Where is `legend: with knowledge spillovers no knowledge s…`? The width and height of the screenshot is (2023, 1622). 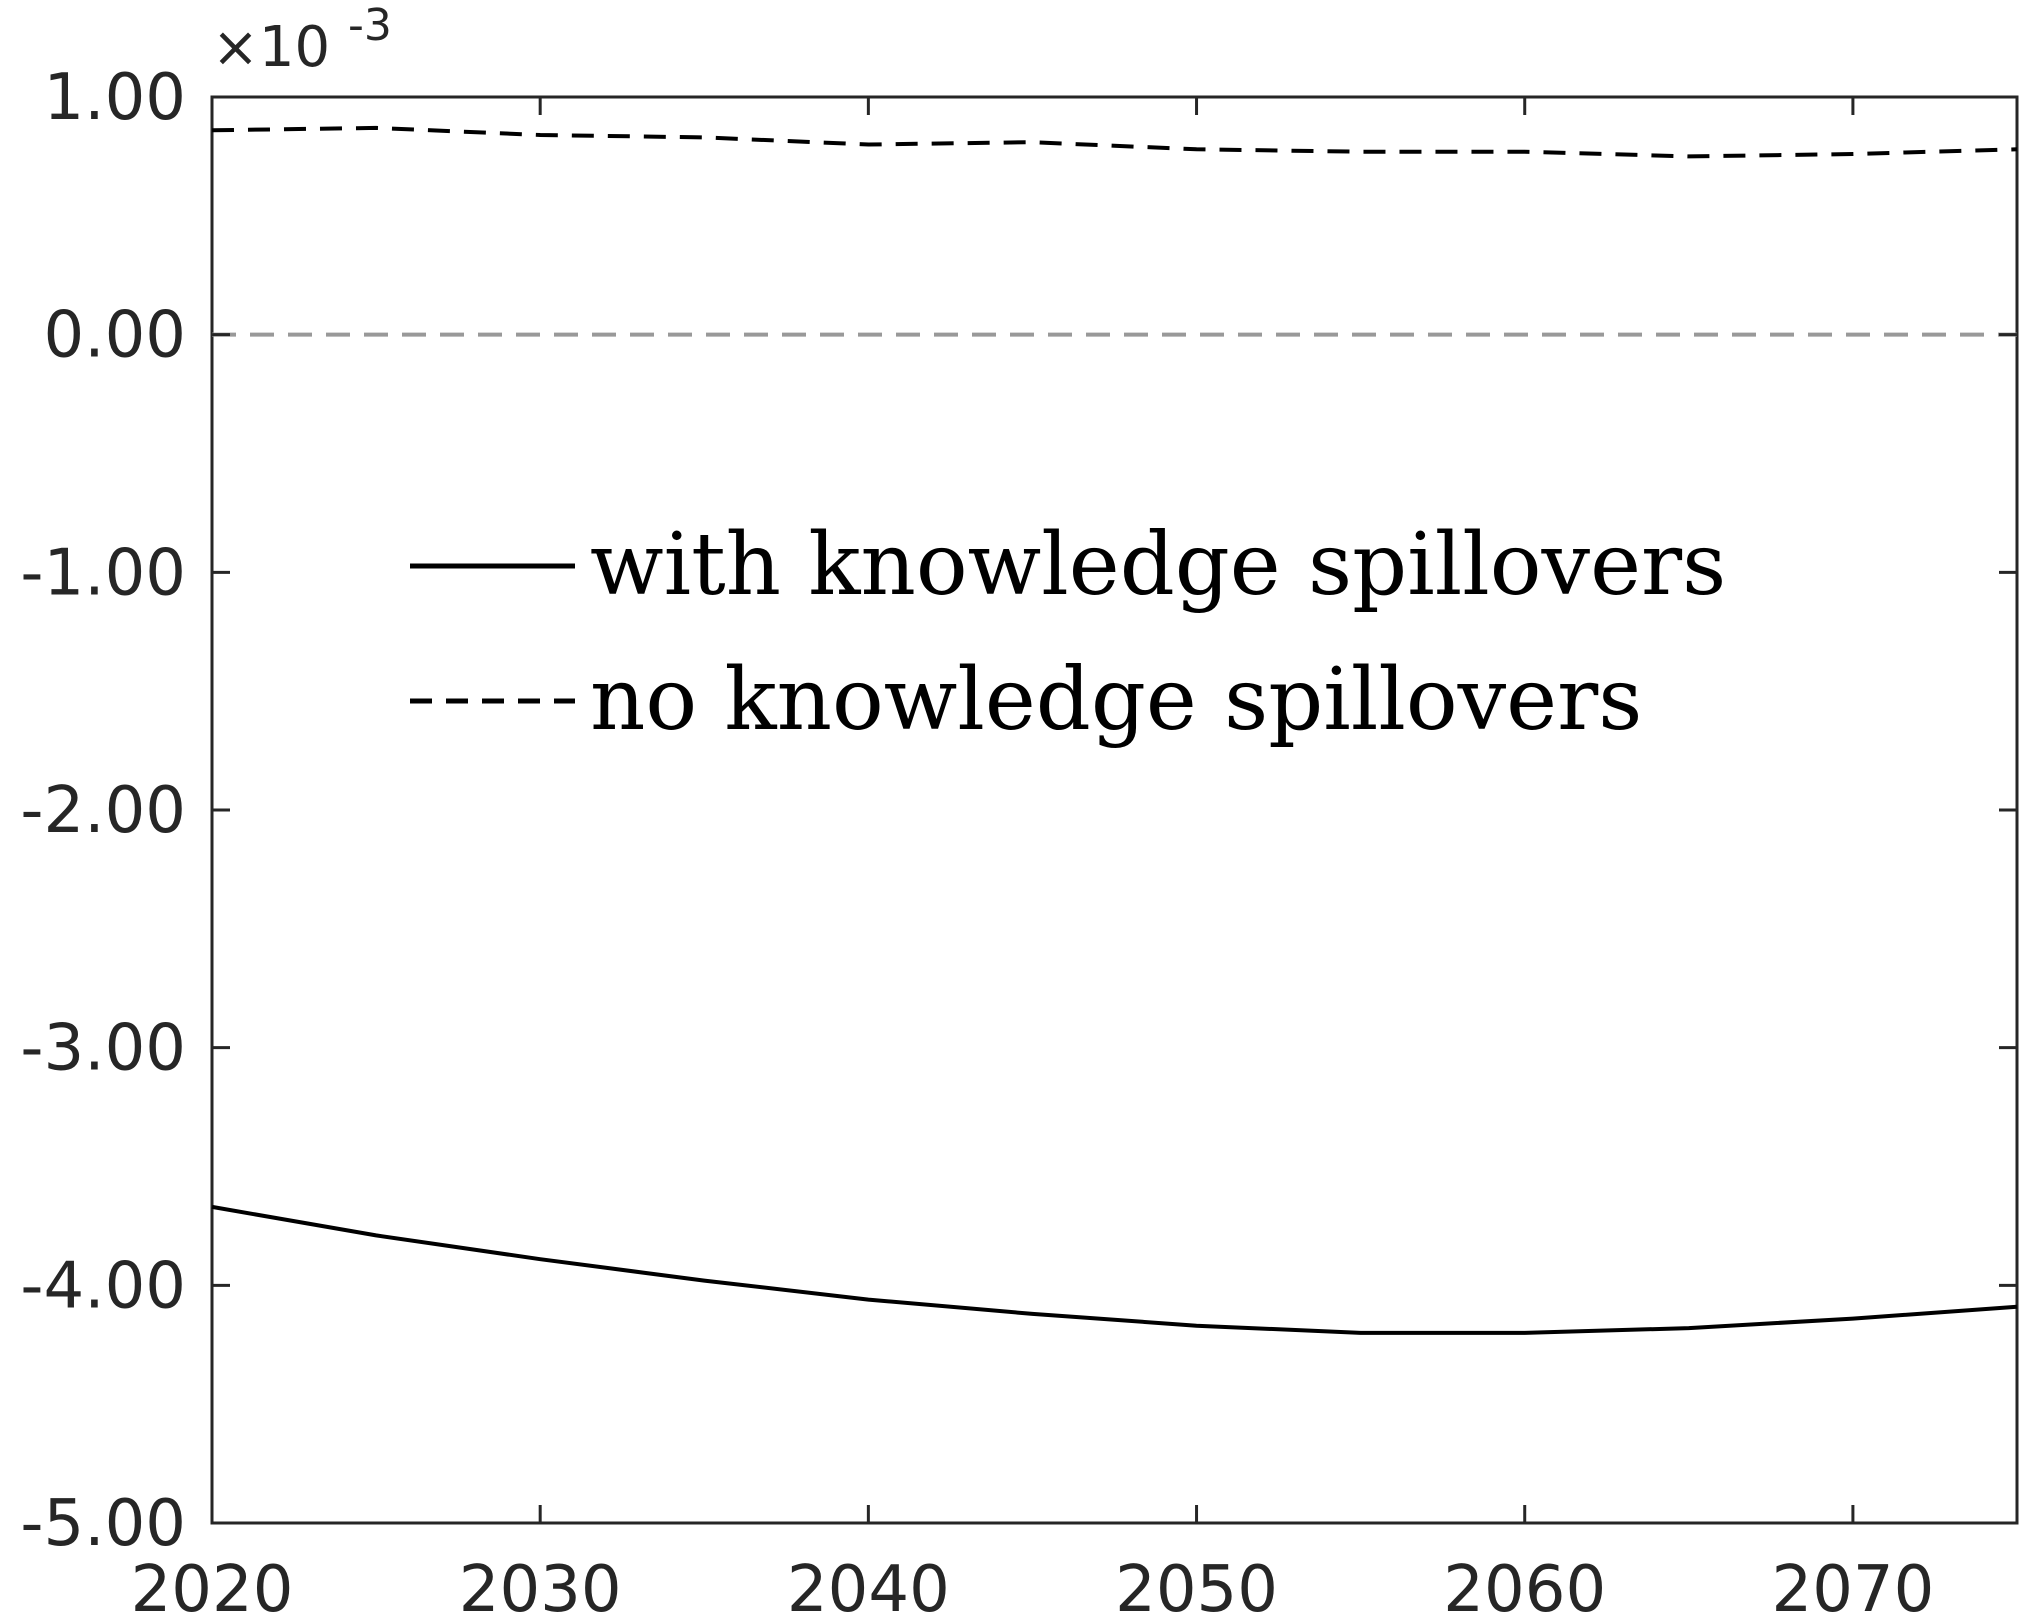 legend: with knowledge spillovers no knowledge s… is located at coordinates (1068, 632).